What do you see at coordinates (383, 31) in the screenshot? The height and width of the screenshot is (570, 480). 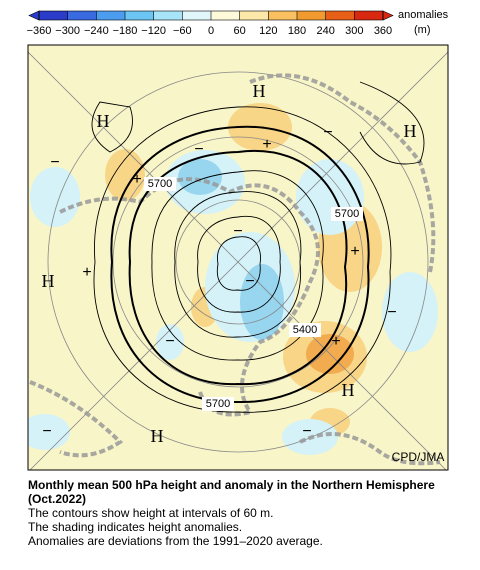 I see `colorbar-tick-label: 360` at bounding box center [383, 31].